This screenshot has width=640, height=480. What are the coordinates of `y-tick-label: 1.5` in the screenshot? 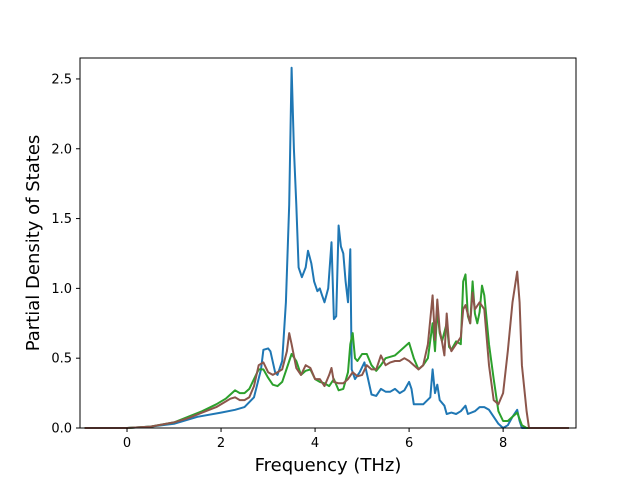 It's located at (61, 219).